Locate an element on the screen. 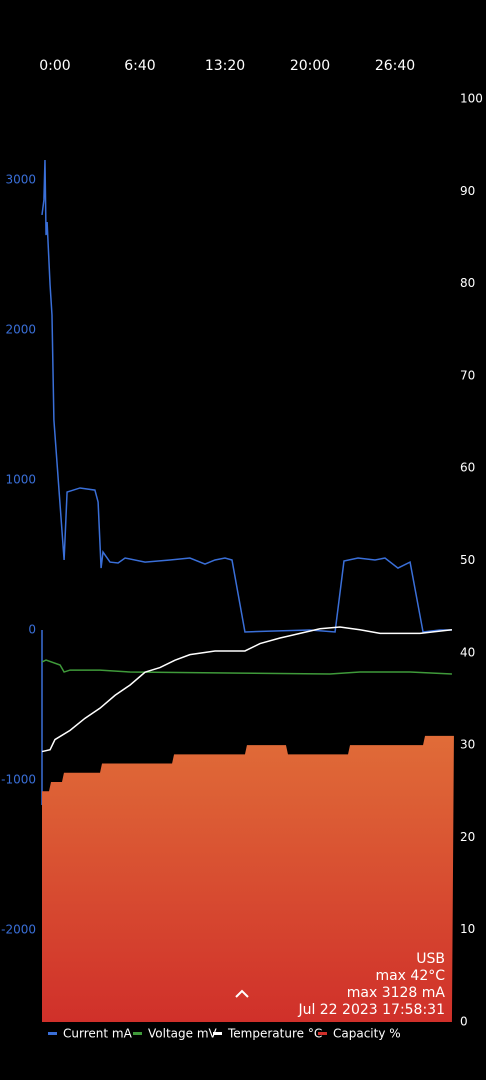  info-text: max 3128 mA is located at coordinates (396, 993).